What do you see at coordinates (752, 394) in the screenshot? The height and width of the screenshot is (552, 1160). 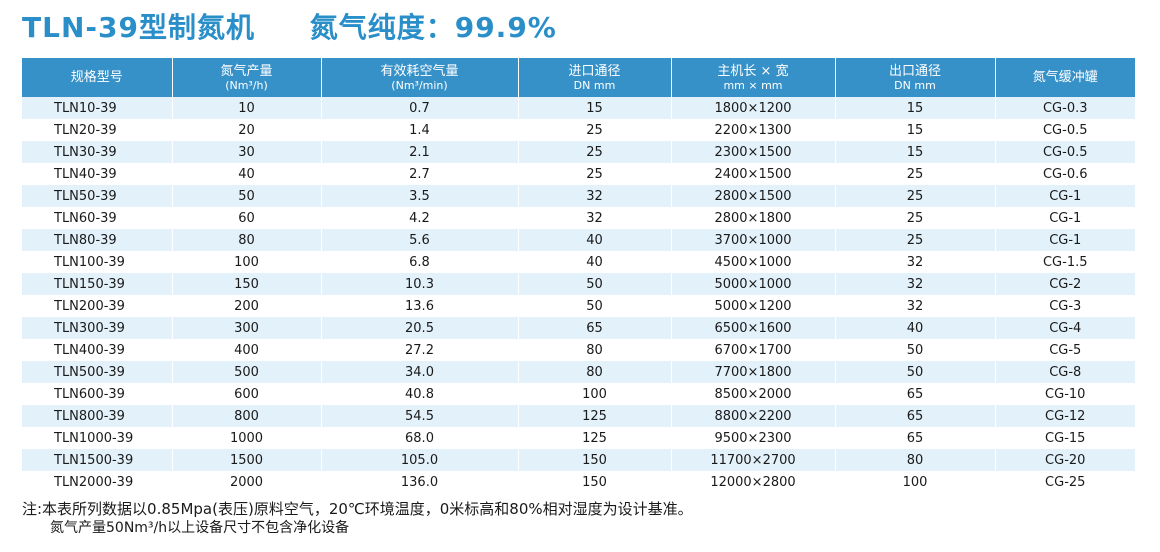 I see `cell-host-size: 8500×2000` at bounding box center [752, 394].